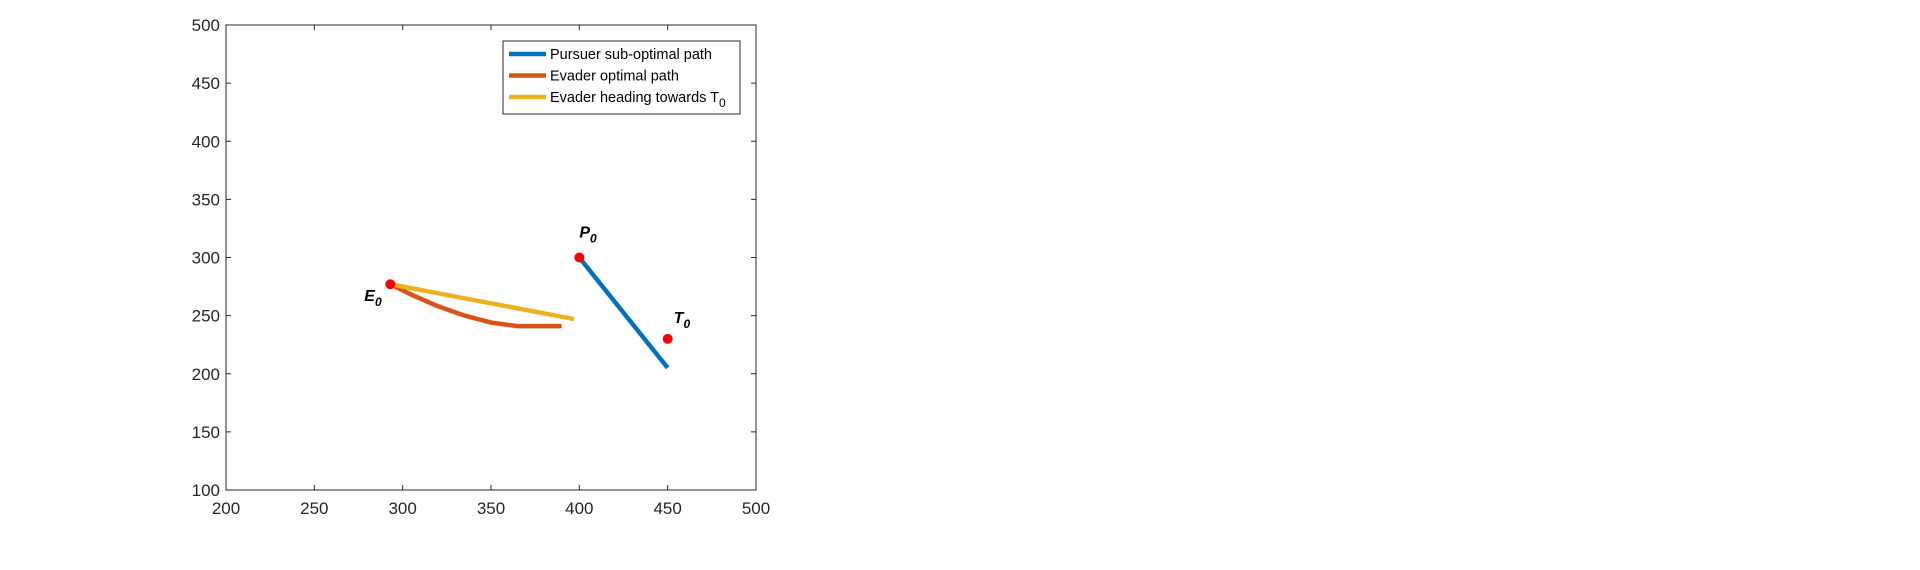 Image resolution: width=1920 pixels, height=570 pixels. I want to click on x-tick-label: 300, so click(402, 508).